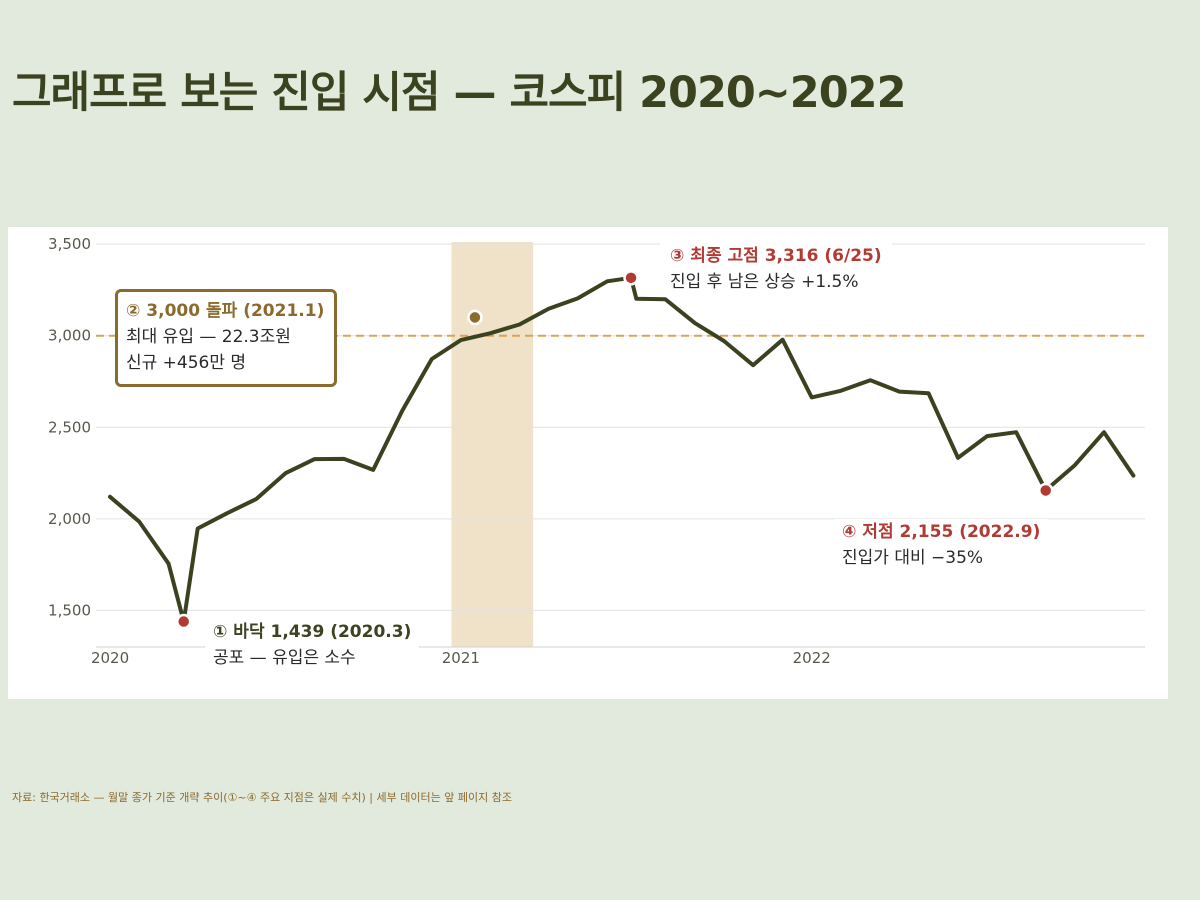 Image resolution: width=1200 pixels, height=900 pixels. I want to click on y-tick-label: 3,500, so click(69, 244).